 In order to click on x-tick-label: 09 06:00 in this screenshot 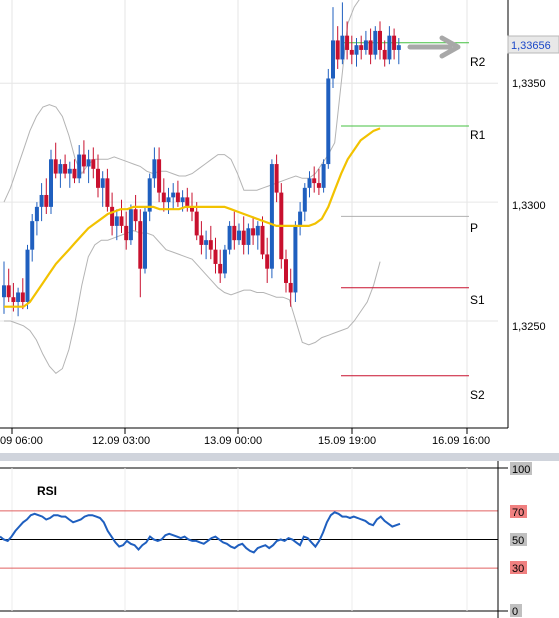, I will do `click(21, 441)`.